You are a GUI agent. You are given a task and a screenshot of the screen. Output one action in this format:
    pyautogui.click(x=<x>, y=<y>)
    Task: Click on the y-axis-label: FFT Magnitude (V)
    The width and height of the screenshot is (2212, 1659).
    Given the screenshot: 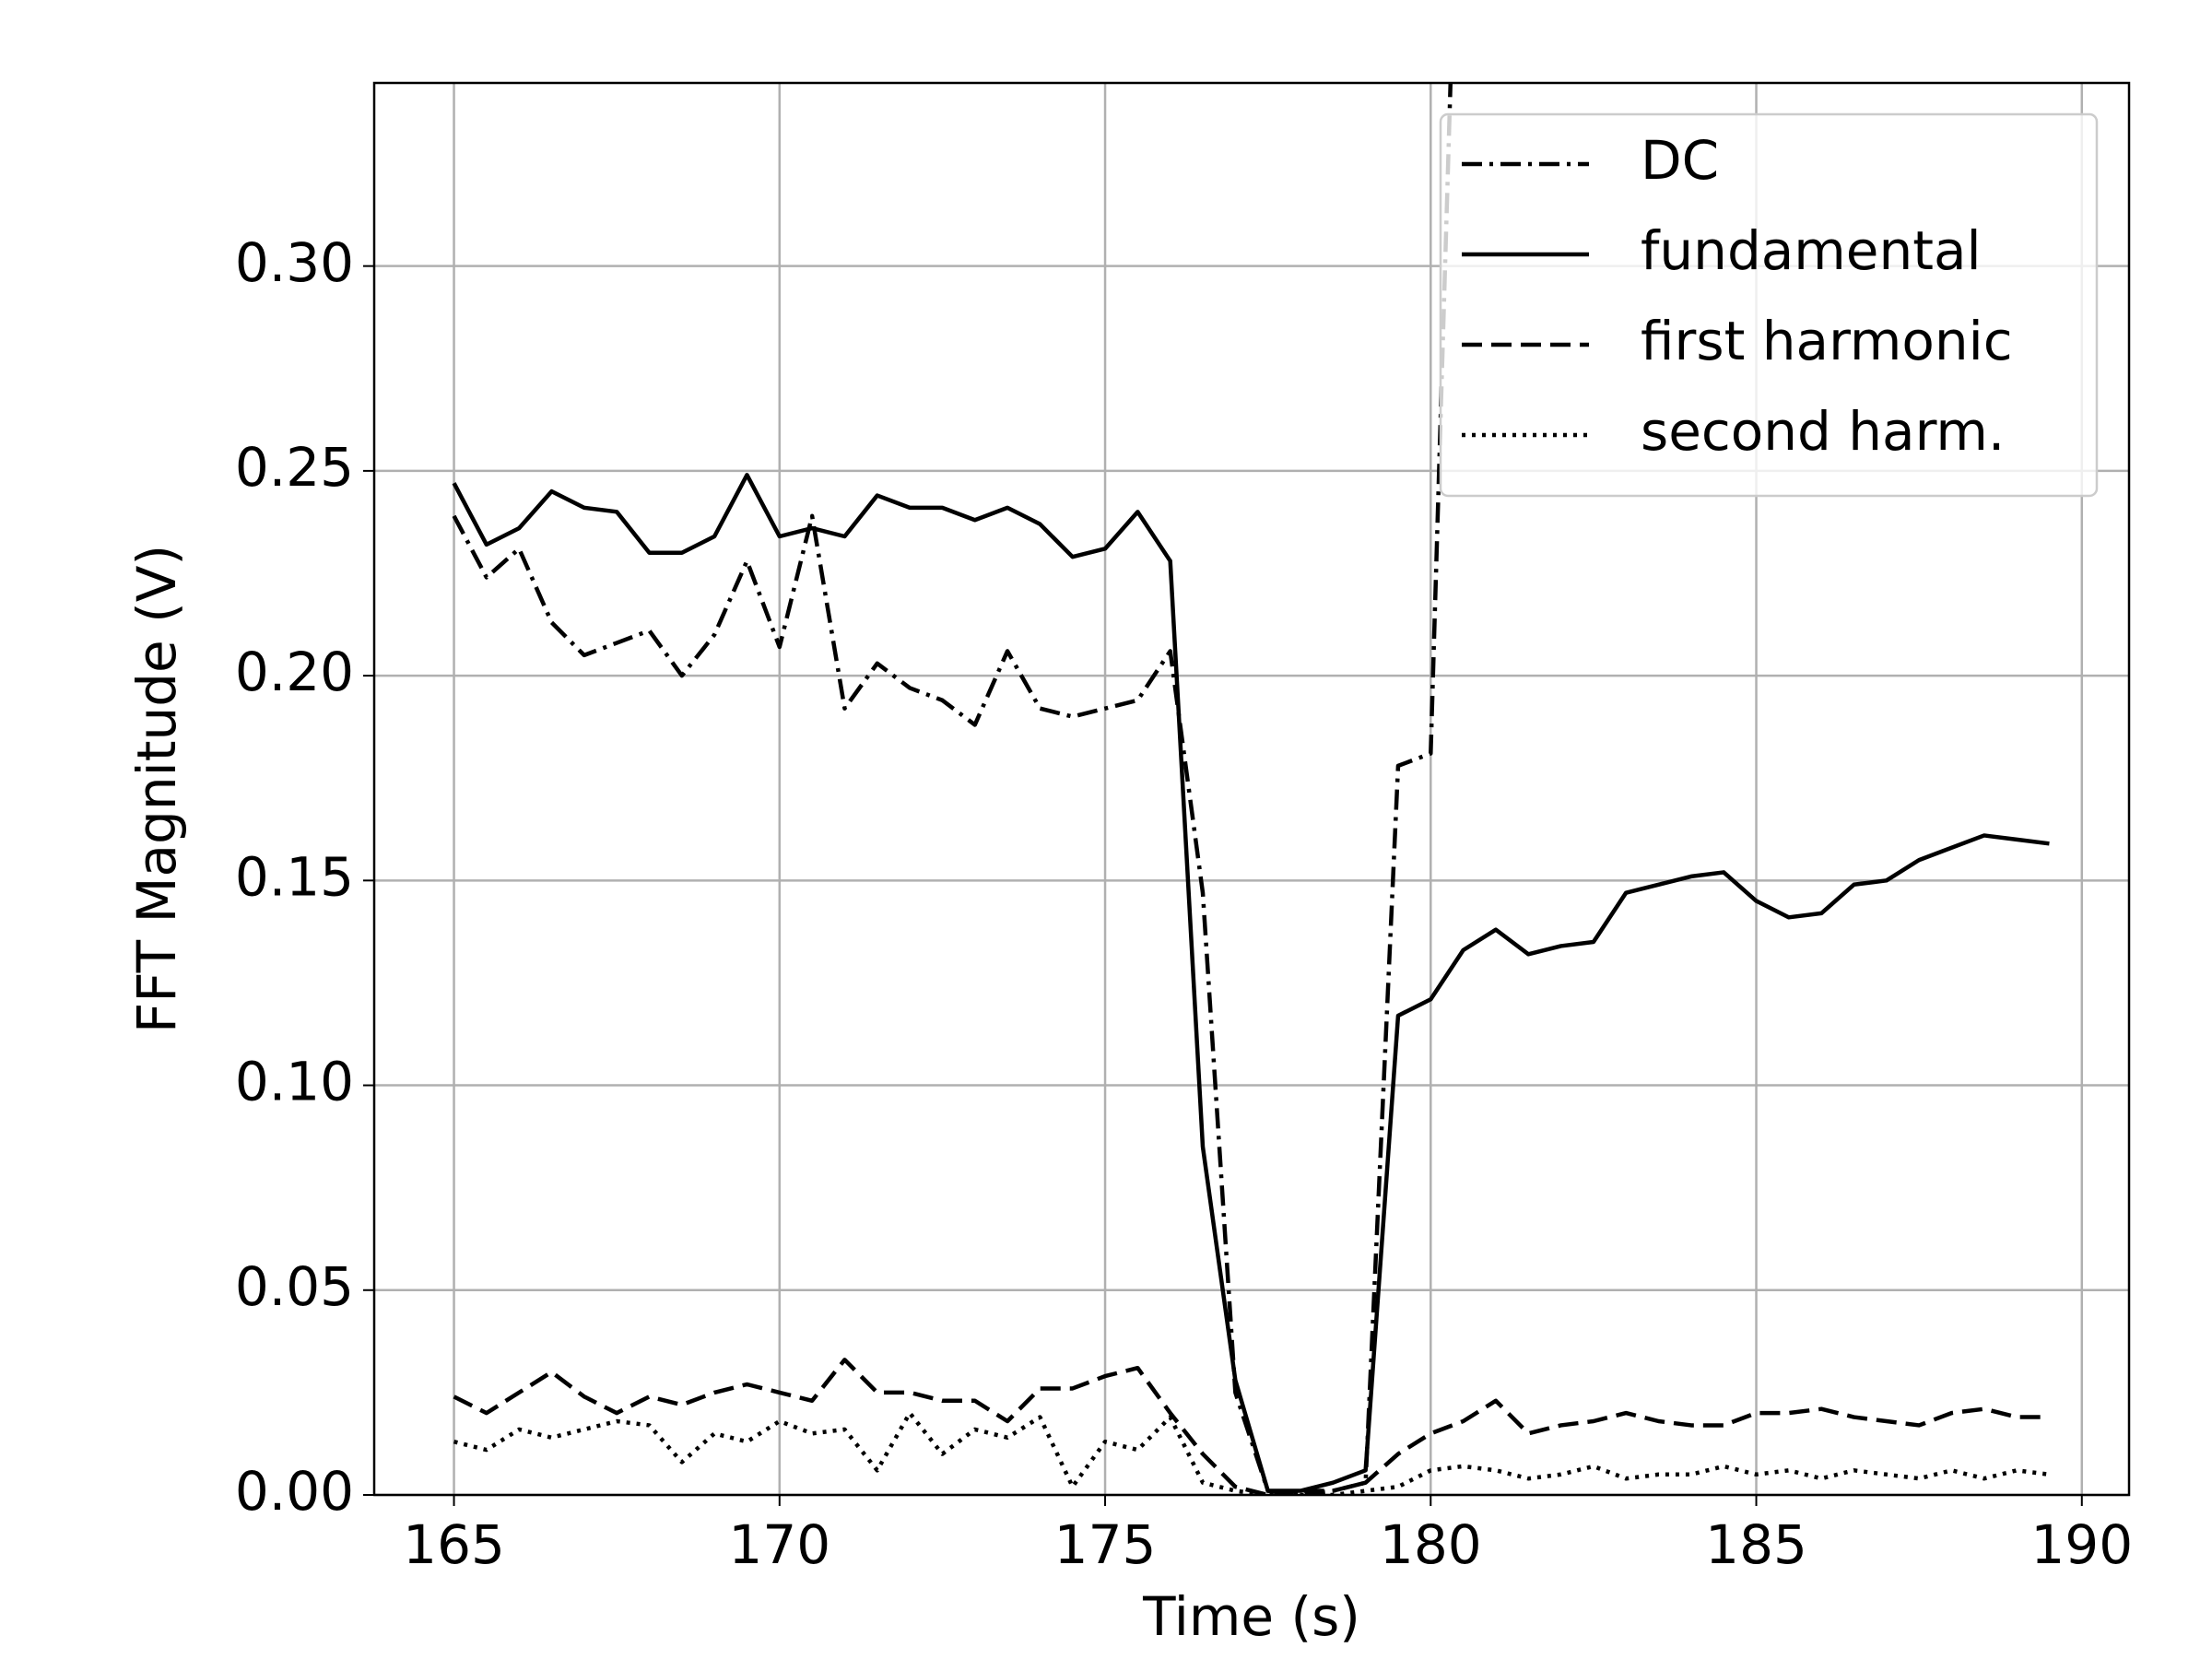 What is the action you would take?
    pyautogui.click(x=156, y=789)
    